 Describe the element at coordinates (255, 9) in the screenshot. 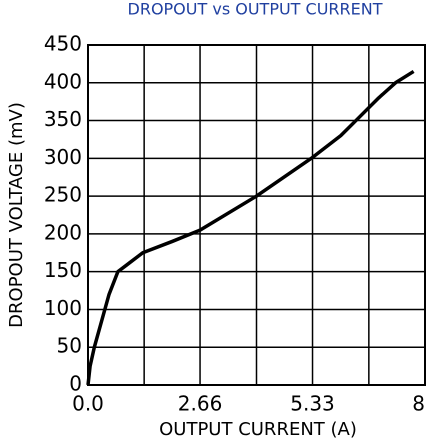

I see `chart-title: DROPOUT vs OUTPUT CURRENT` at that location.